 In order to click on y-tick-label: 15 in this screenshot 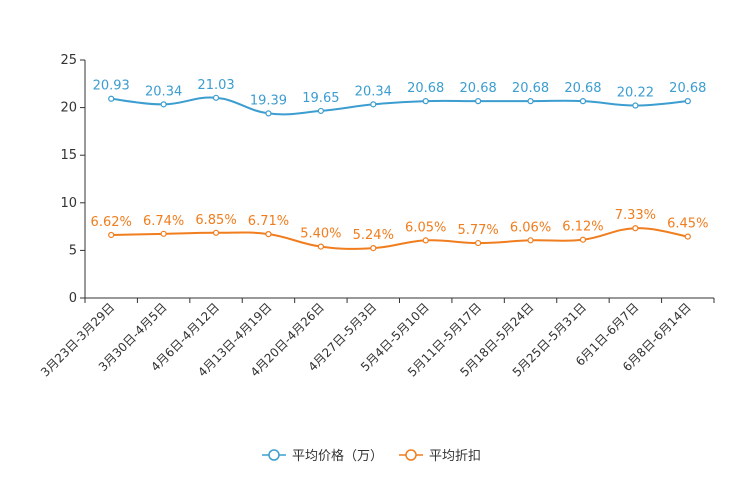, I will do `click(68, 155)`.